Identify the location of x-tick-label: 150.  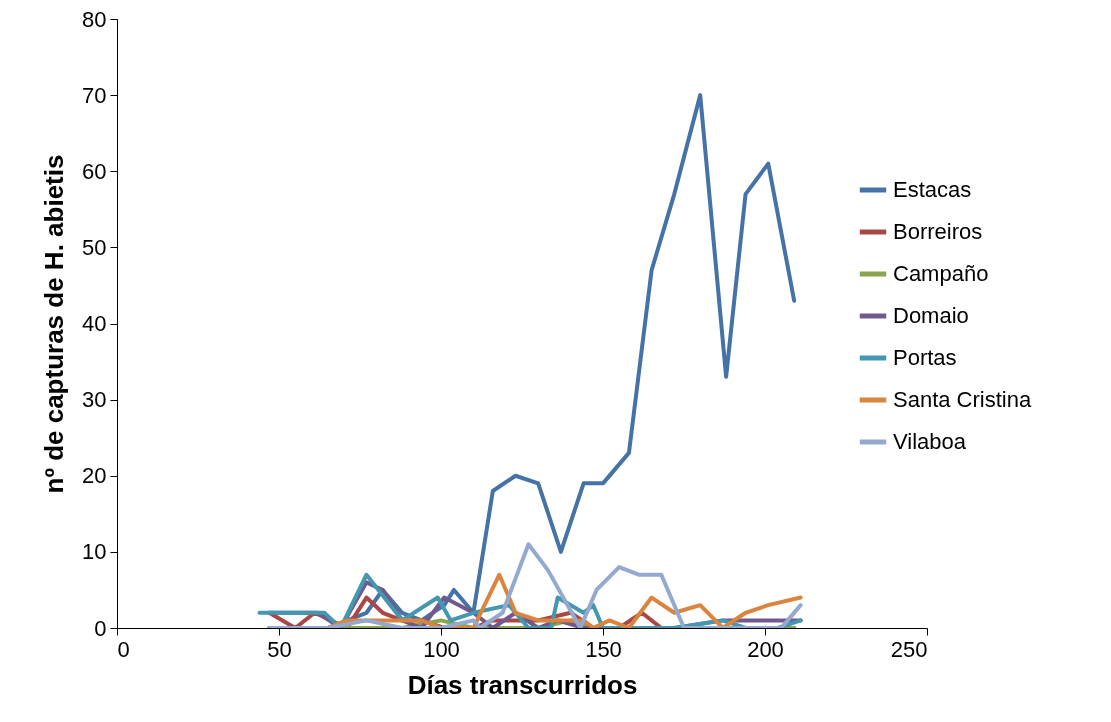
(603, 649).